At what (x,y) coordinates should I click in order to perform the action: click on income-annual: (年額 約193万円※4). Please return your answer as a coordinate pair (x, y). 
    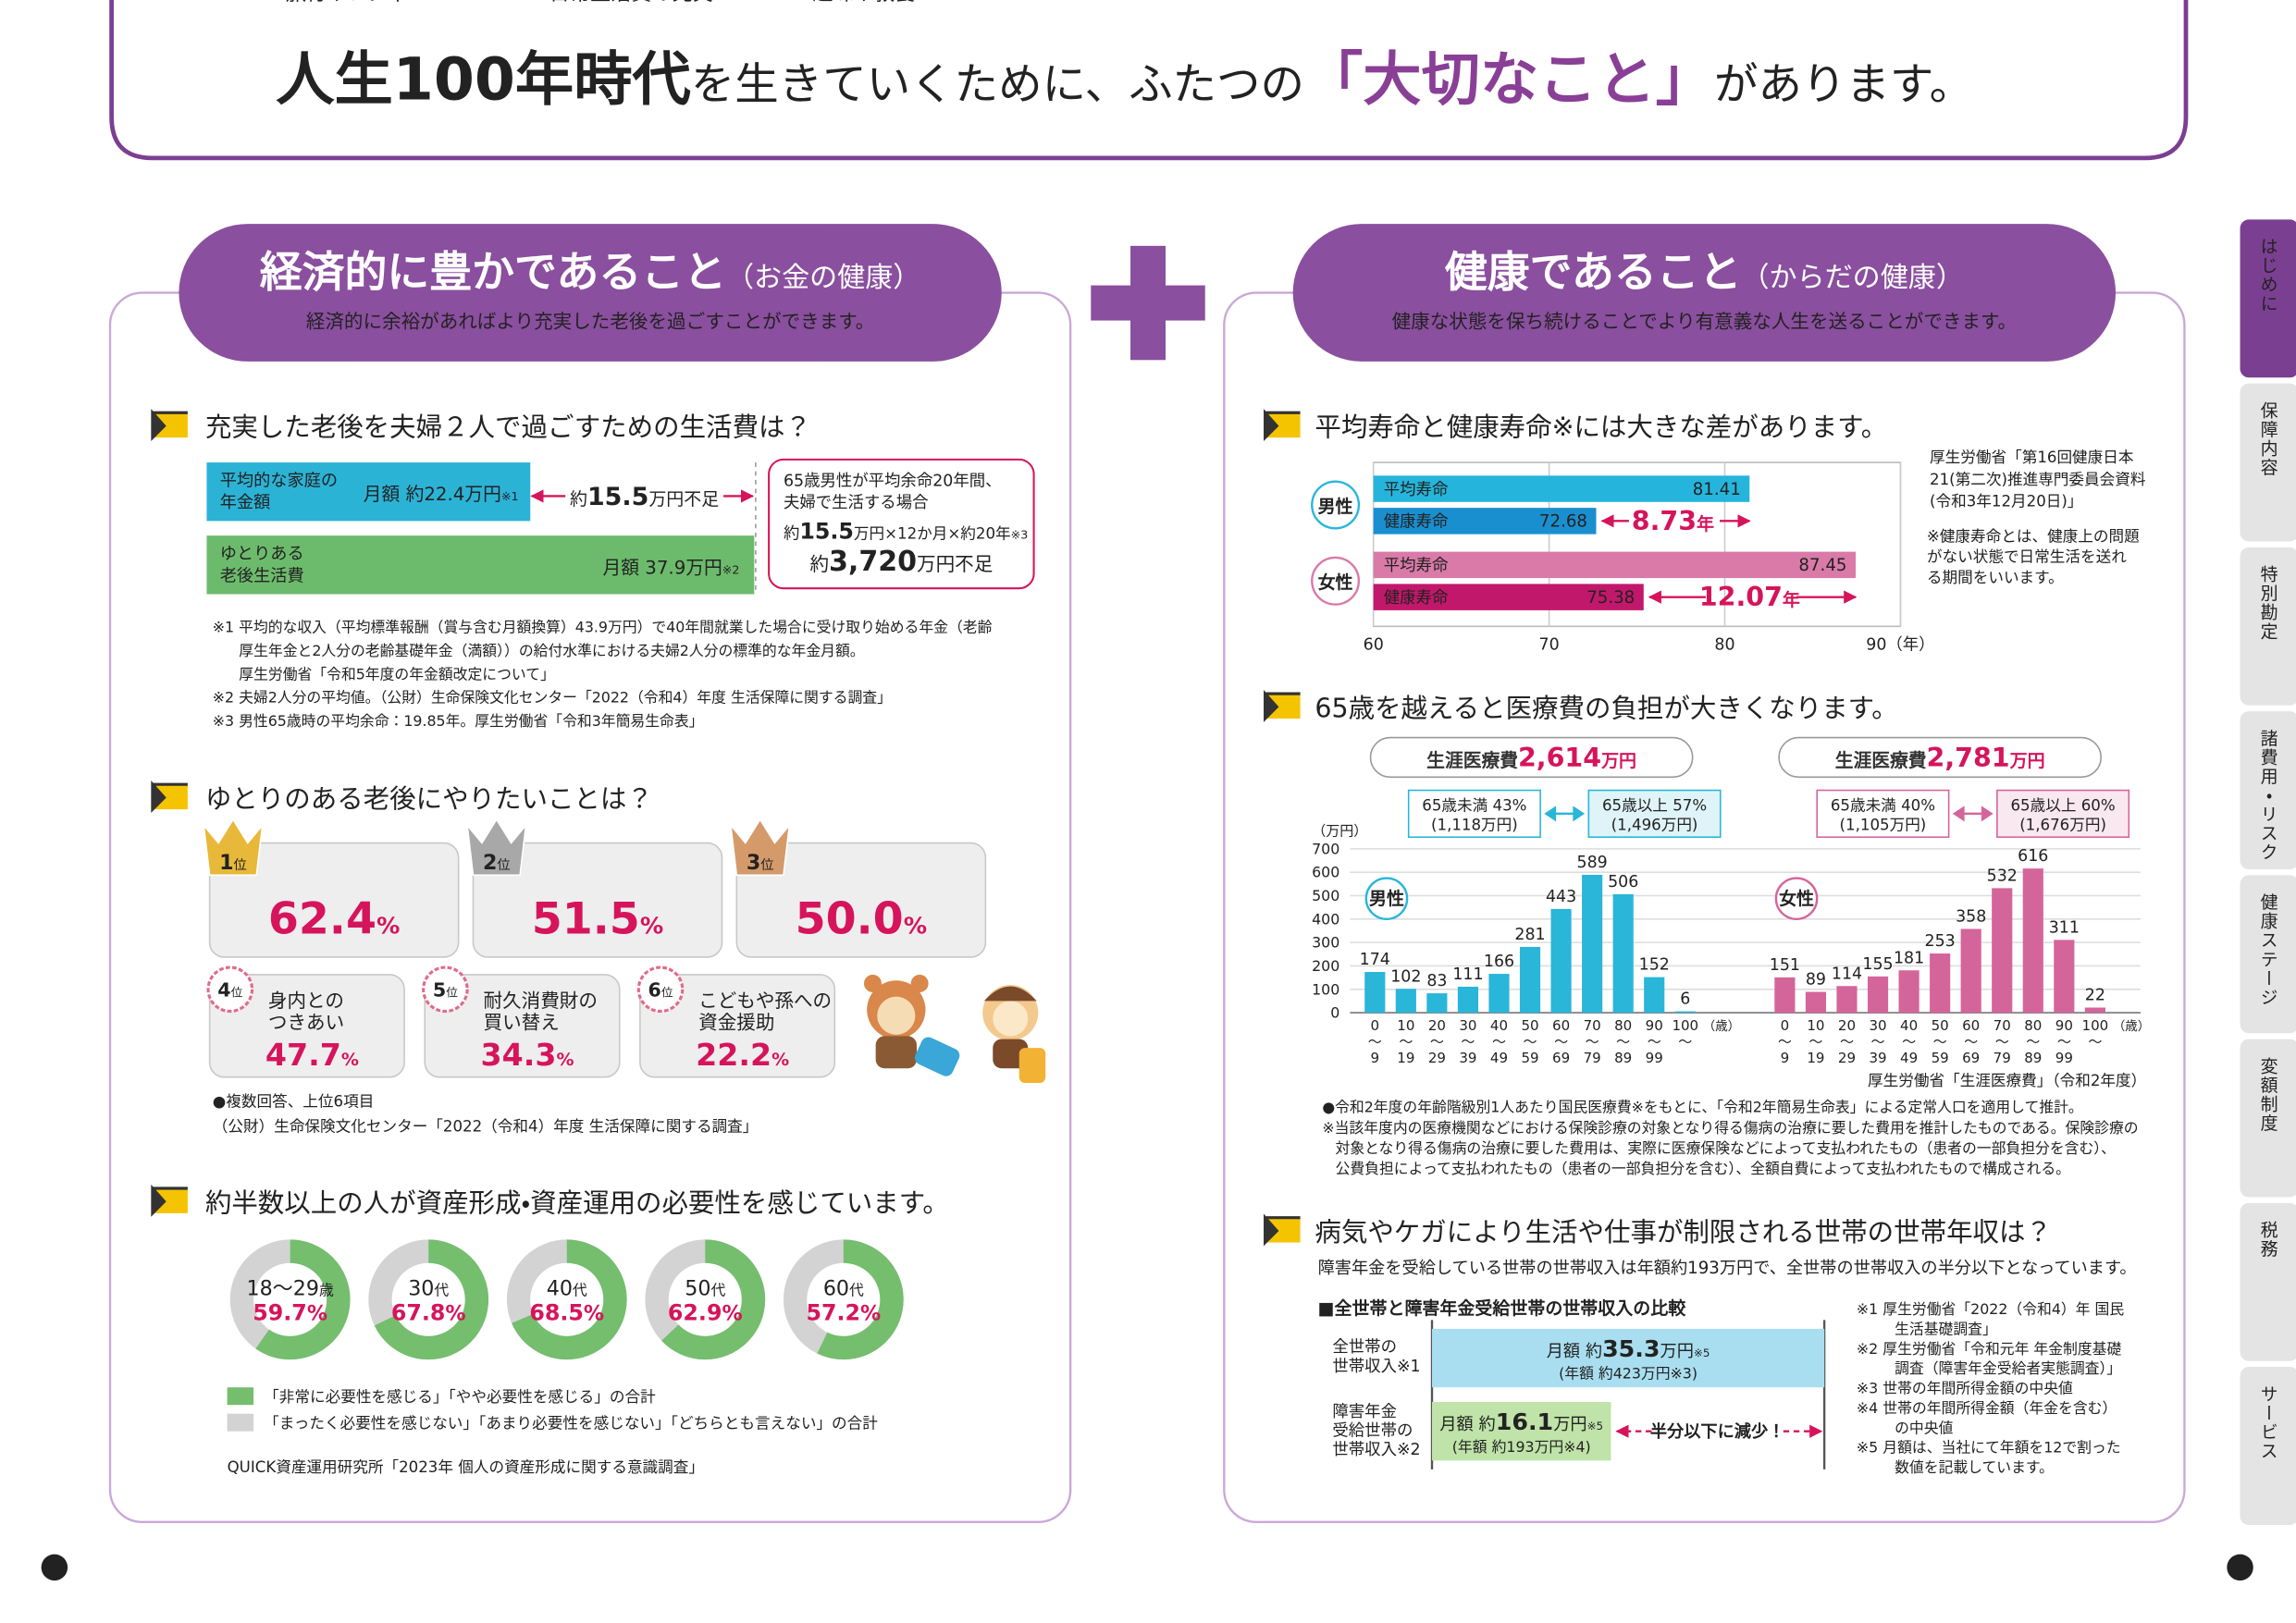
    Looking at the image, I should click on (1521, 1447).